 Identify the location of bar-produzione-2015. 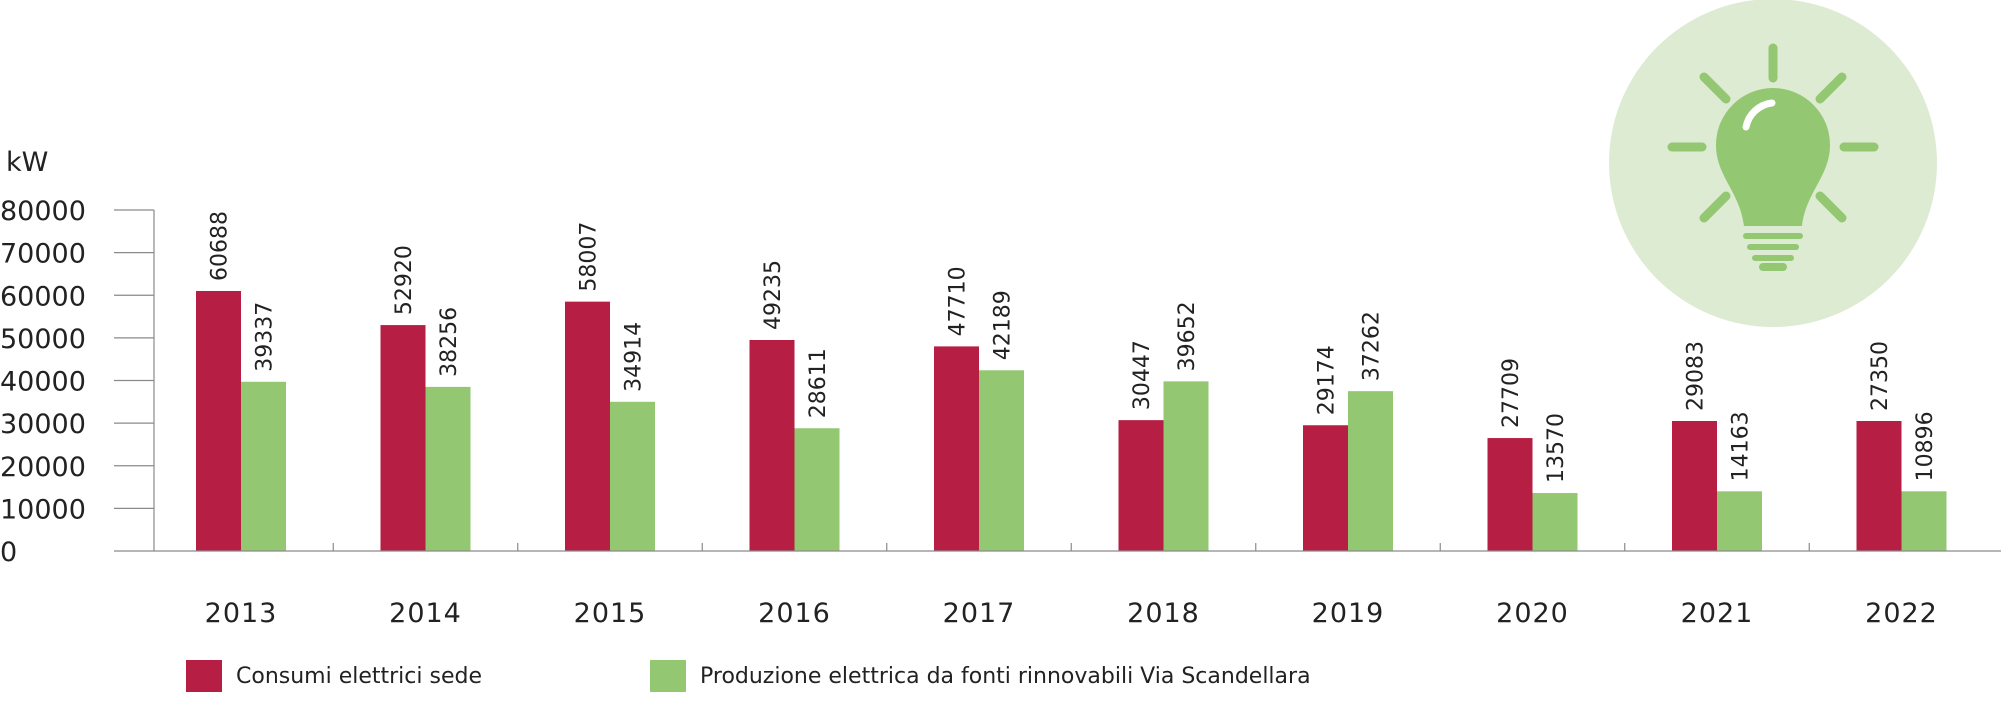
(632, 476).